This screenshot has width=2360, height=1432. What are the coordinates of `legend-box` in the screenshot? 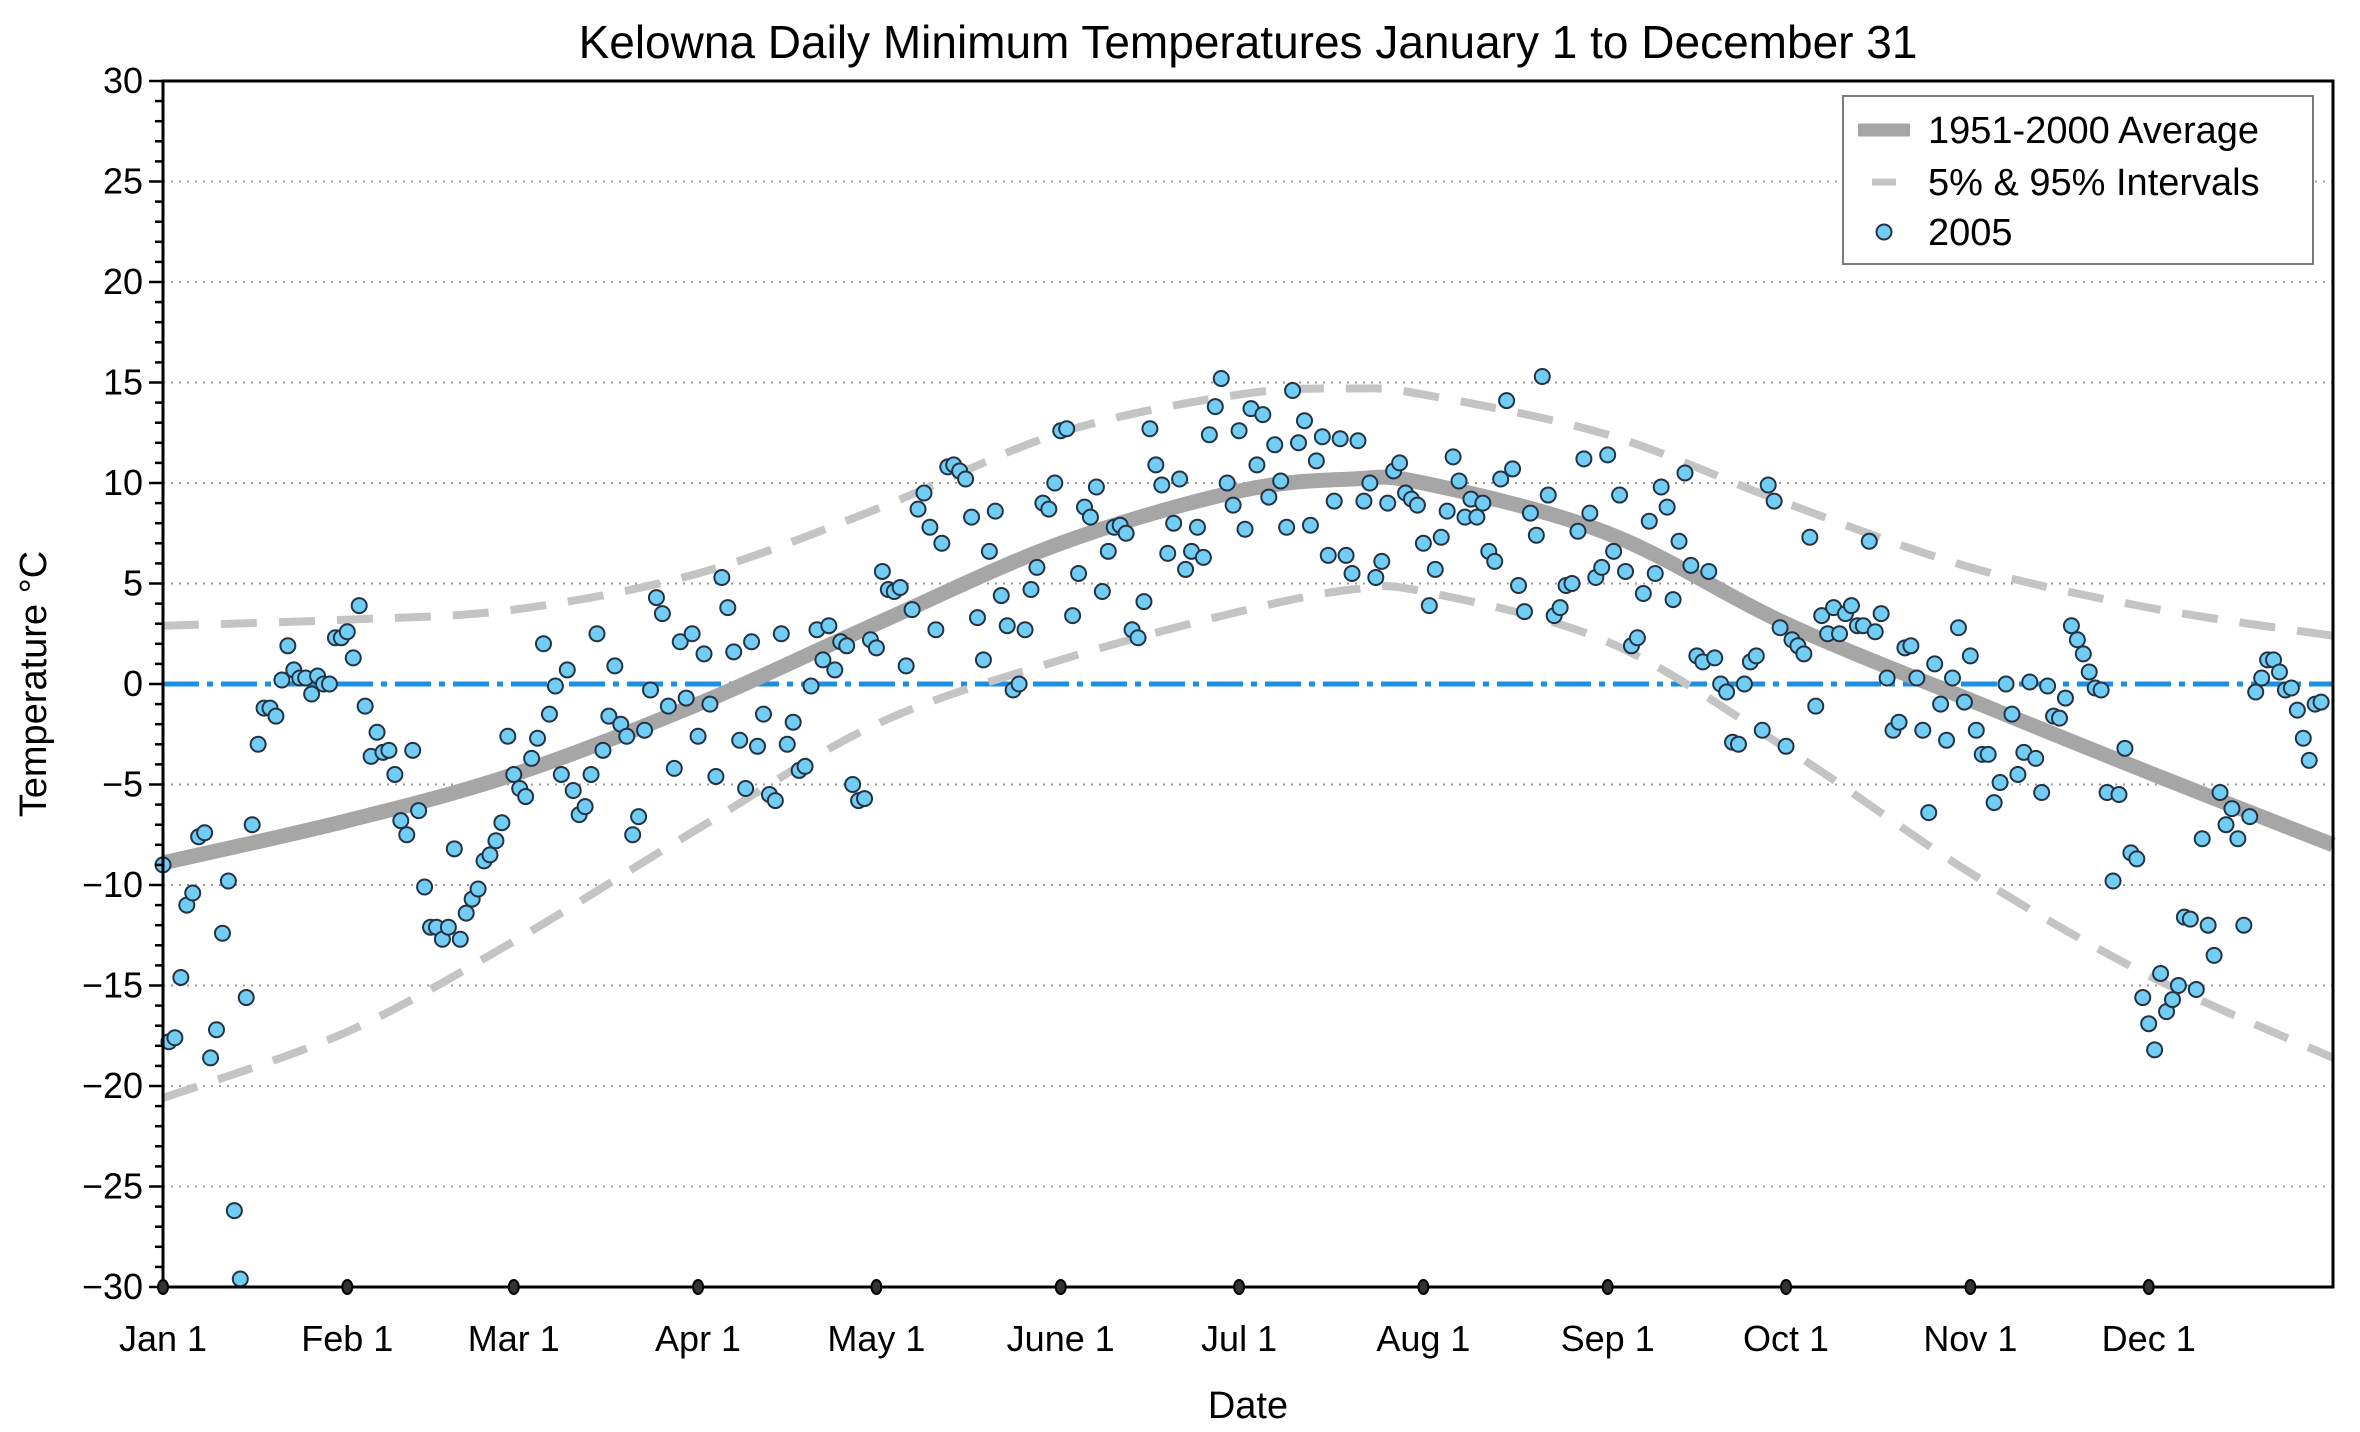 It's located at (2078, 180).